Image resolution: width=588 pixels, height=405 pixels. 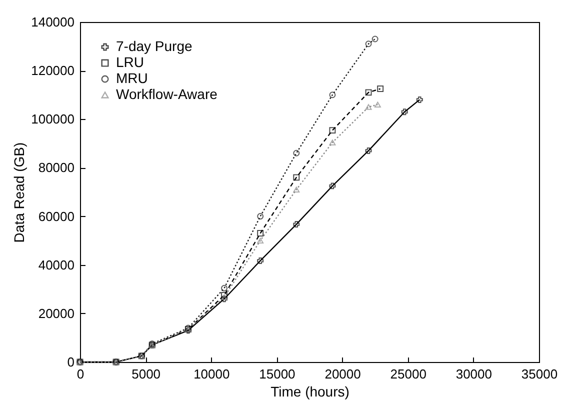 I want to click on y-tick-label: 0, so click(x=70, y=362).